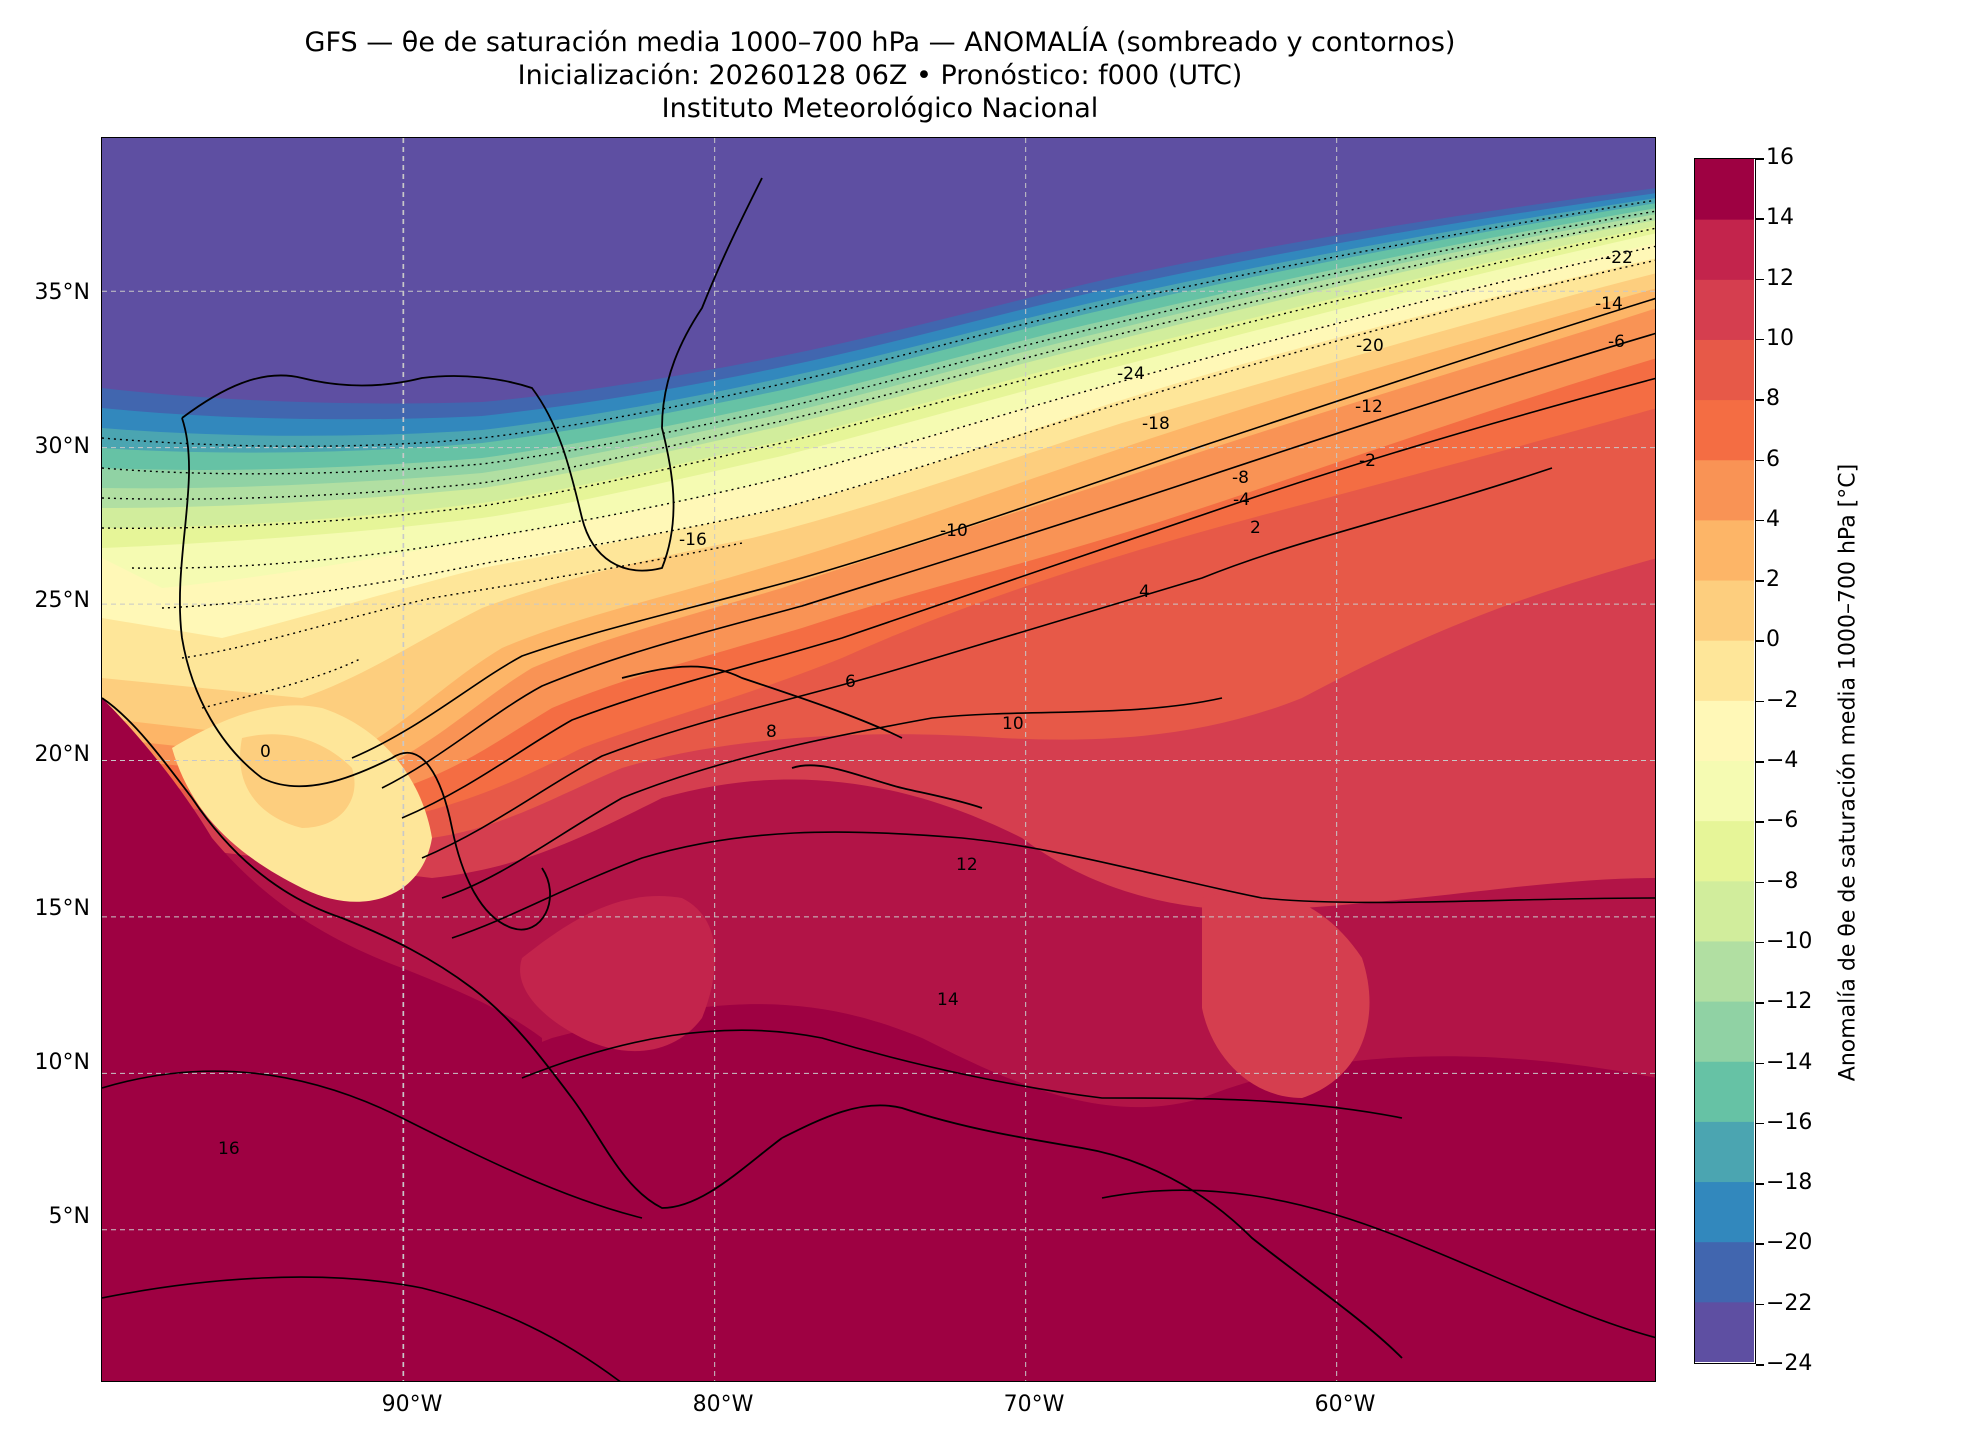 The width and height of the screenshot is (1980, 1440). Describe the element at coordinates (1780, 157) in the screenshot. I see `colorbar-tick-label: 16` at that location.